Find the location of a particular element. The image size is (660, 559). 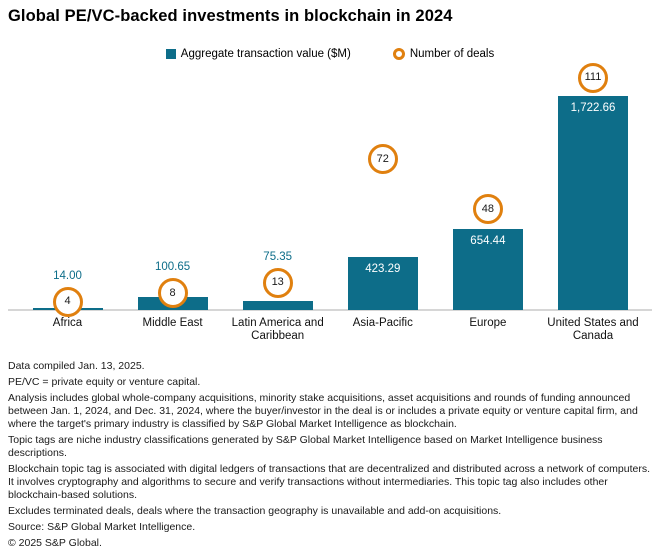

category-label-africa: Africa is located at coordinates (67, 323).